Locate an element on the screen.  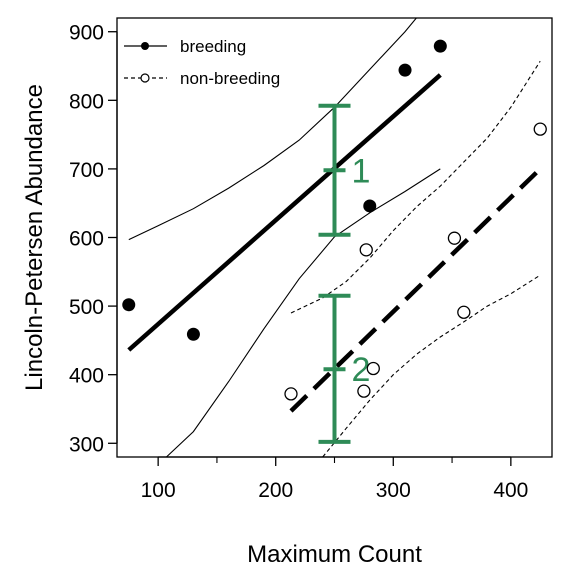
x-axis: 100 200 300 400 is located at coordinates (334, 479).